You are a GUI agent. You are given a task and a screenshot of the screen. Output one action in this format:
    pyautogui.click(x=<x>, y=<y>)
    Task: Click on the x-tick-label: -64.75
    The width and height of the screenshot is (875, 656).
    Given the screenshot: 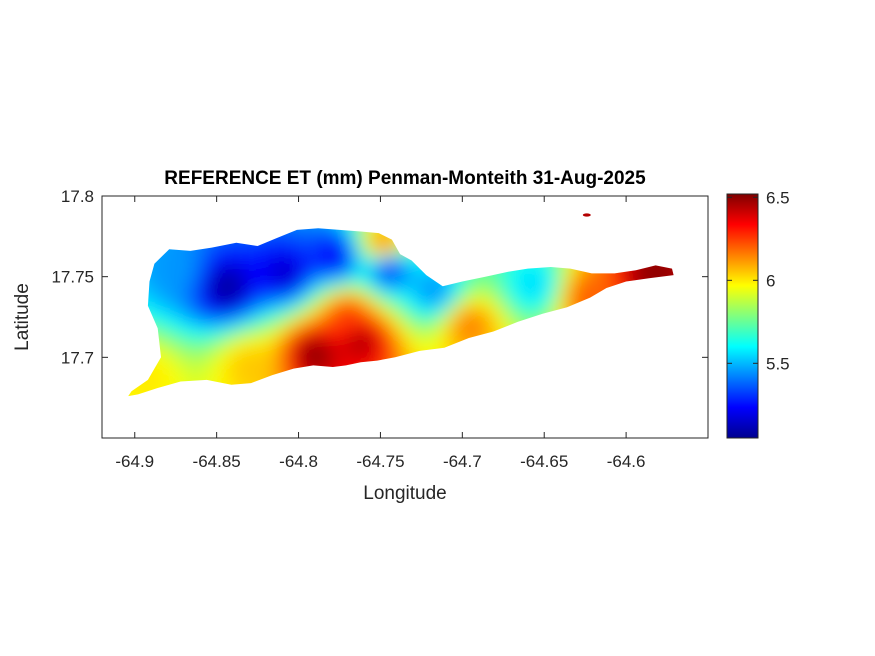 What is the action you would take?
    pyautogui.click(x=380, y=461)
    